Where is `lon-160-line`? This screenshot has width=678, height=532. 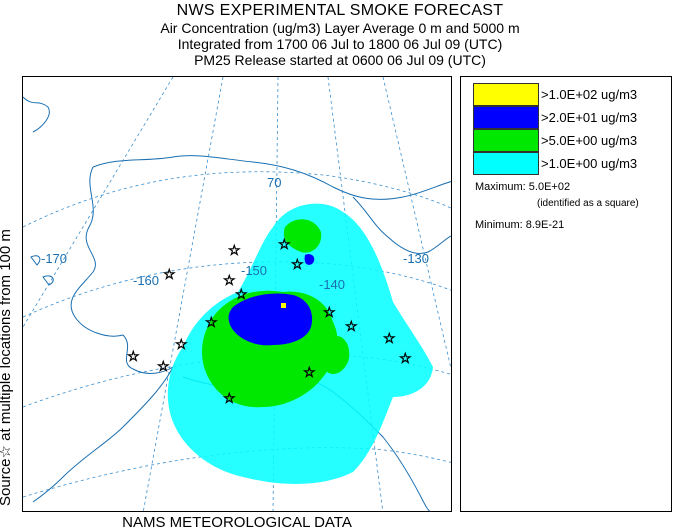 lon-160-line is located at coordinates (183, 294).